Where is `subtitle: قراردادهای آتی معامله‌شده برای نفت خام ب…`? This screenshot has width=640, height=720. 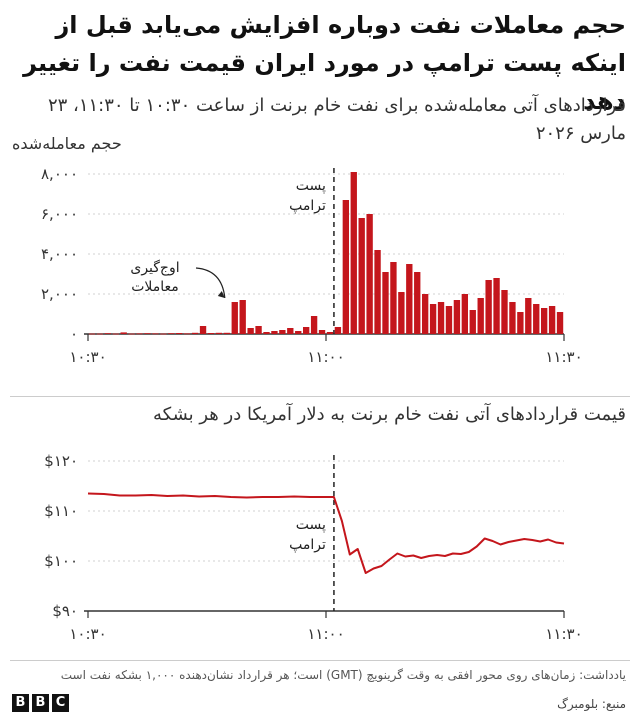 subtitle: قراردادهای آتی معامله‌شده برای نفت خام ب… is located at coordinates (336, 119).